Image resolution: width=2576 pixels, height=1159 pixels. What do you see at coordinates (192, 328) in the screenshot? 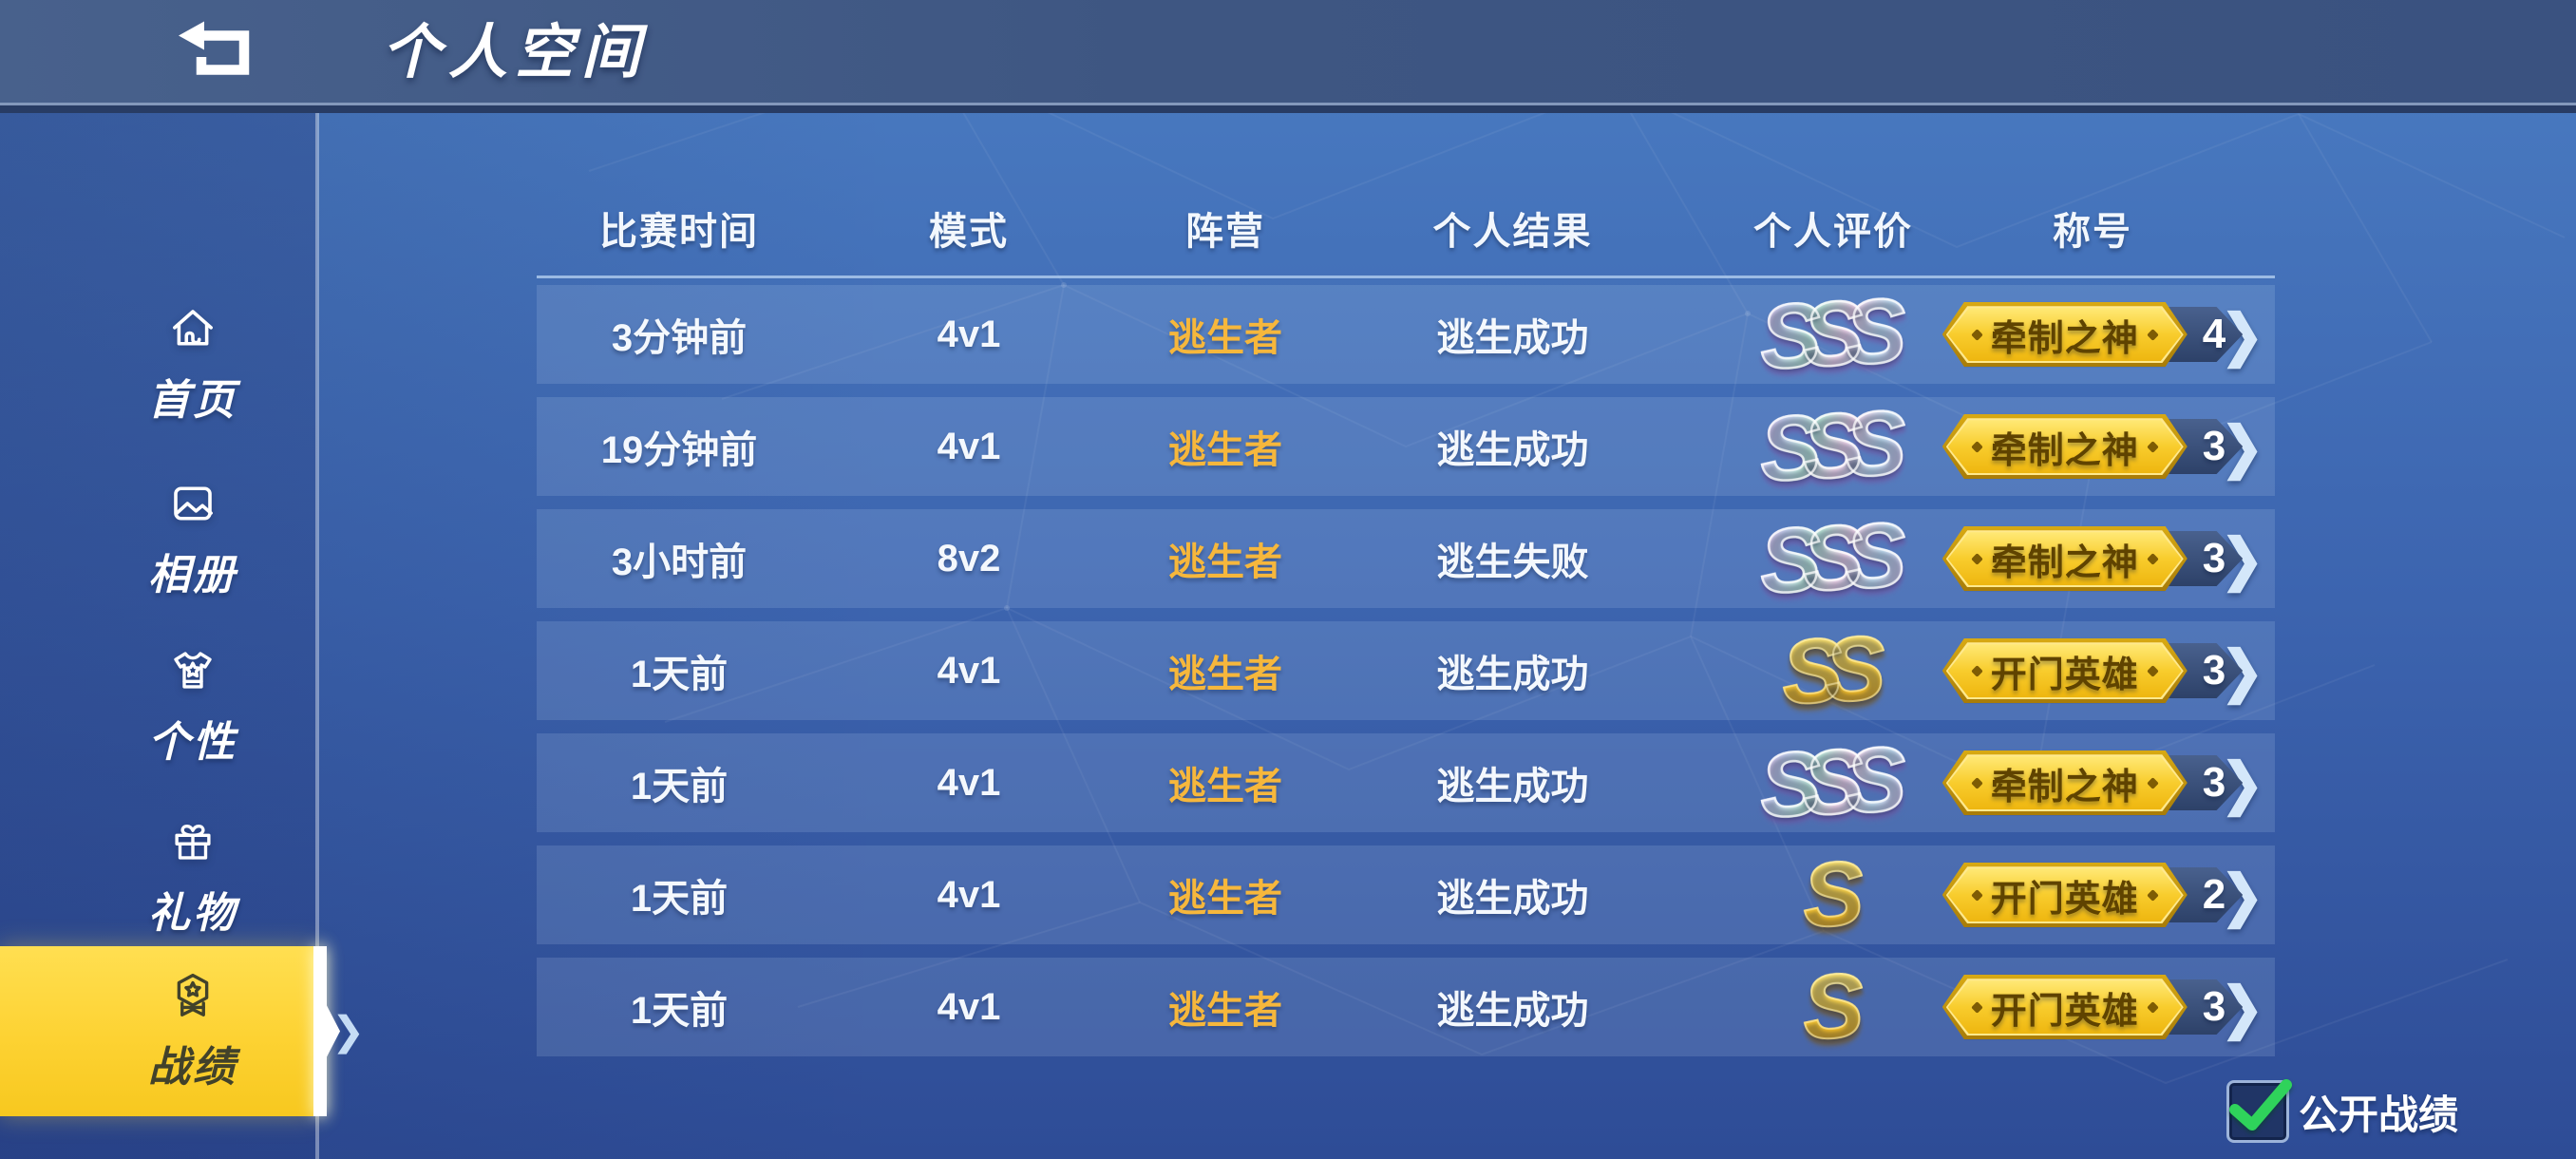
I see `home-icon` at bounding box center [192, 328].